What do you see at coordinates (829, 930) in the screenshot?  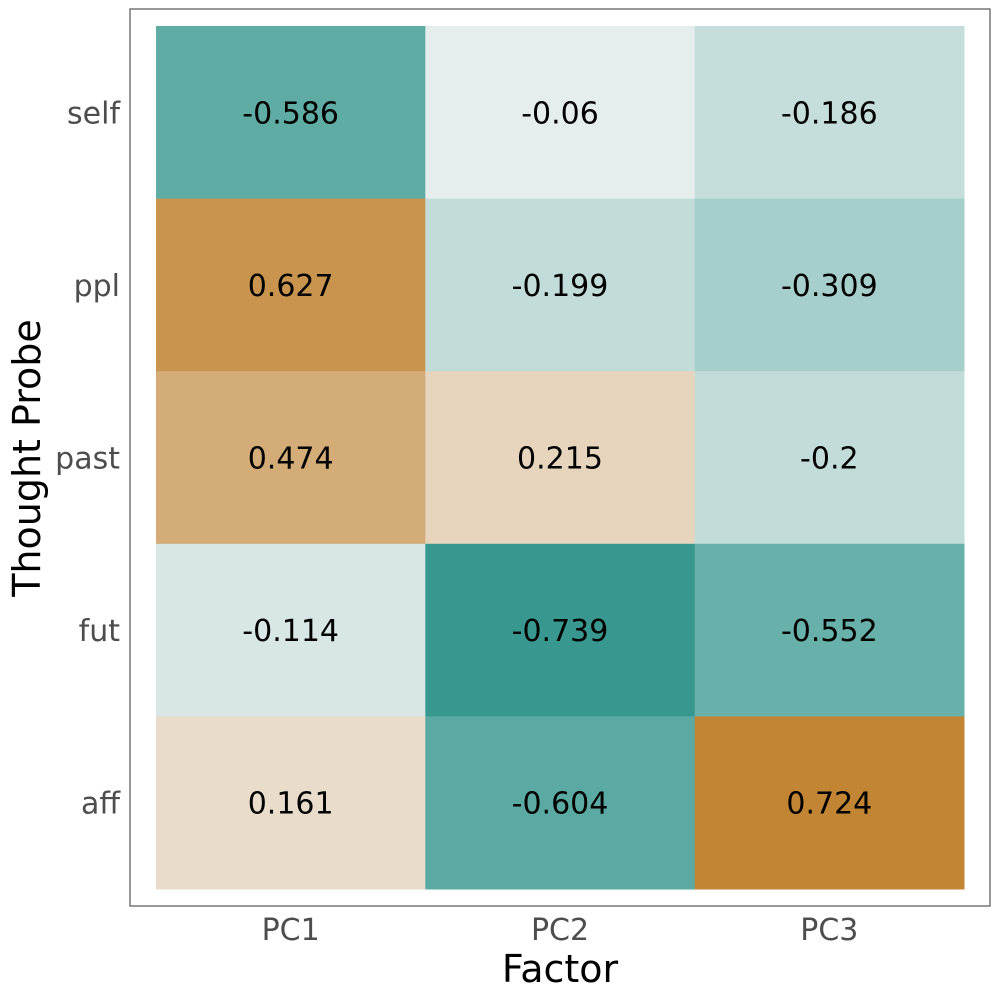 I see `x-tick-label-pc3: PC3` at bounding box center [829, 930].